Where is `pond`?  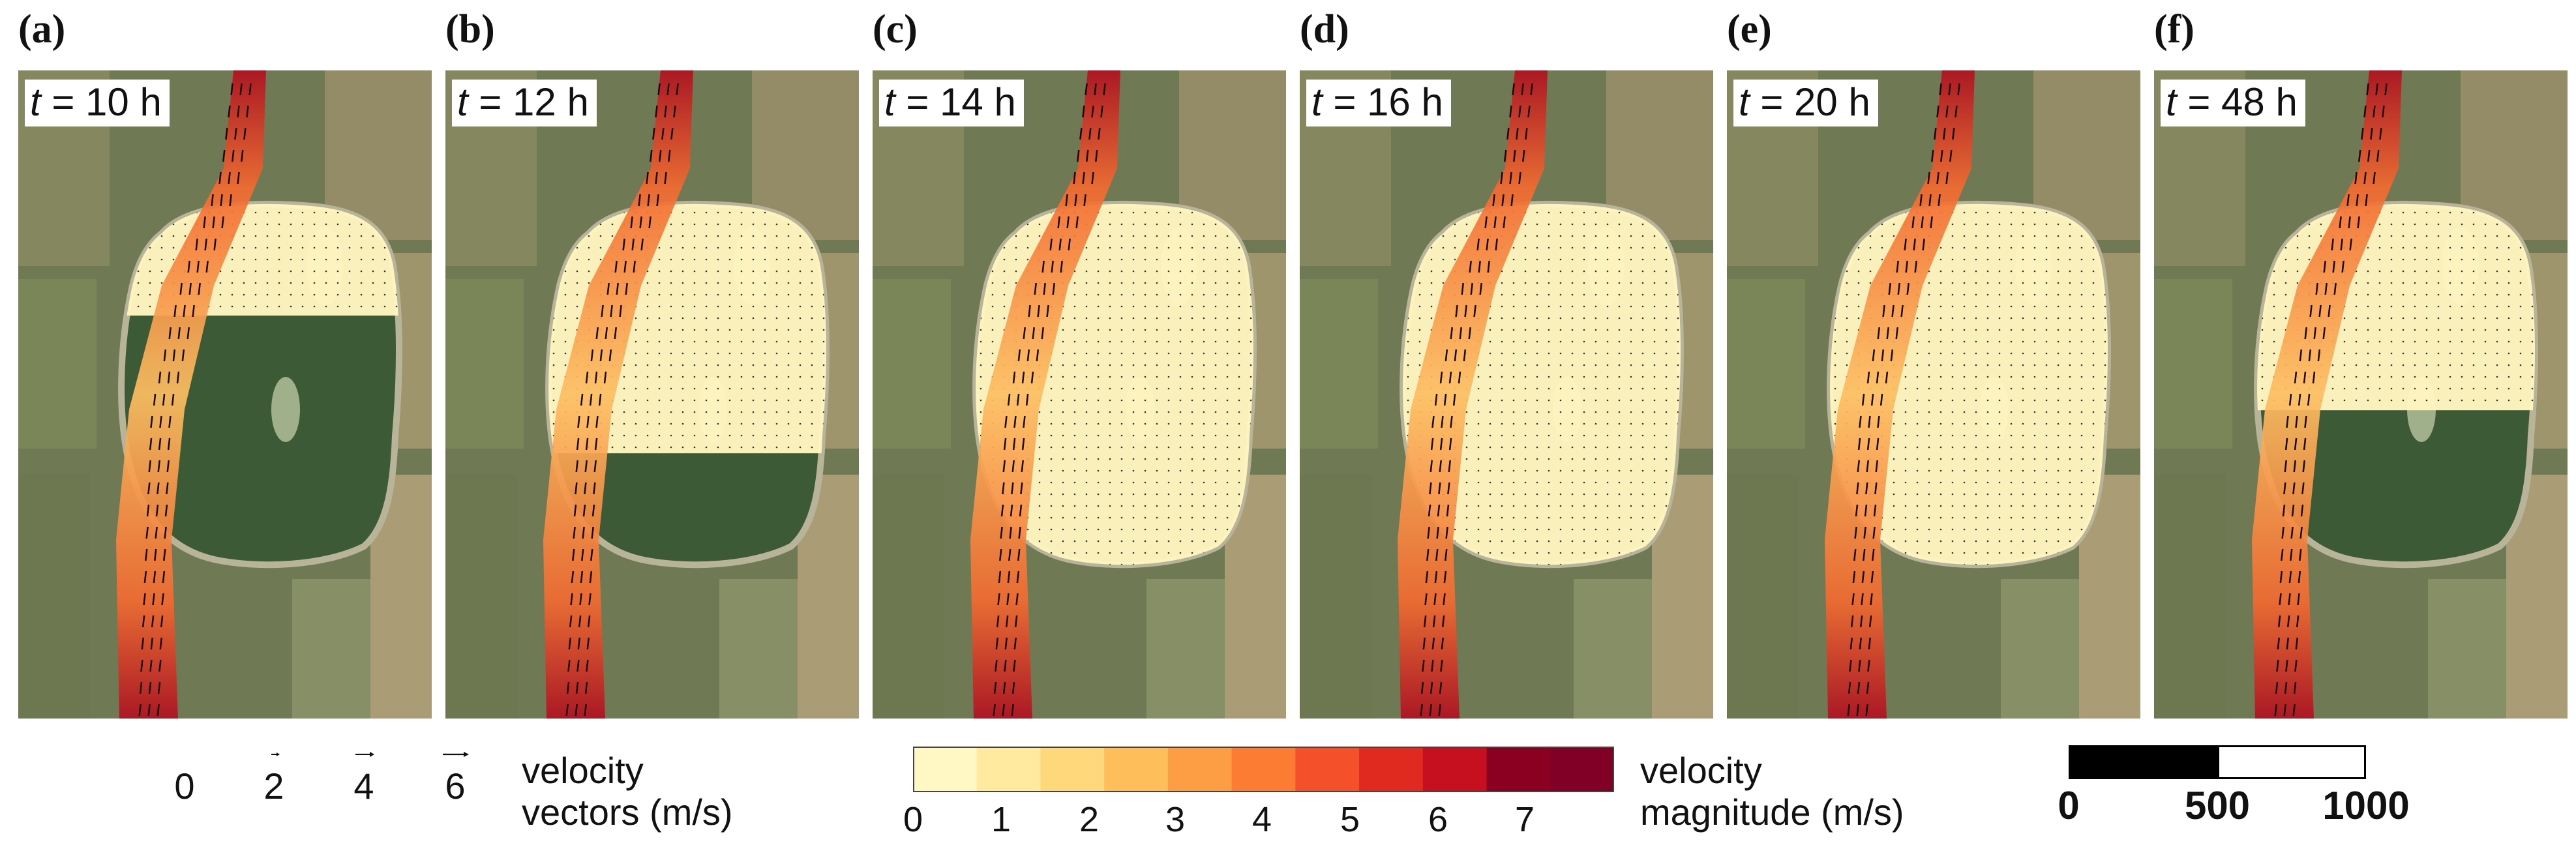
pond is located at coordinates (285, 409).